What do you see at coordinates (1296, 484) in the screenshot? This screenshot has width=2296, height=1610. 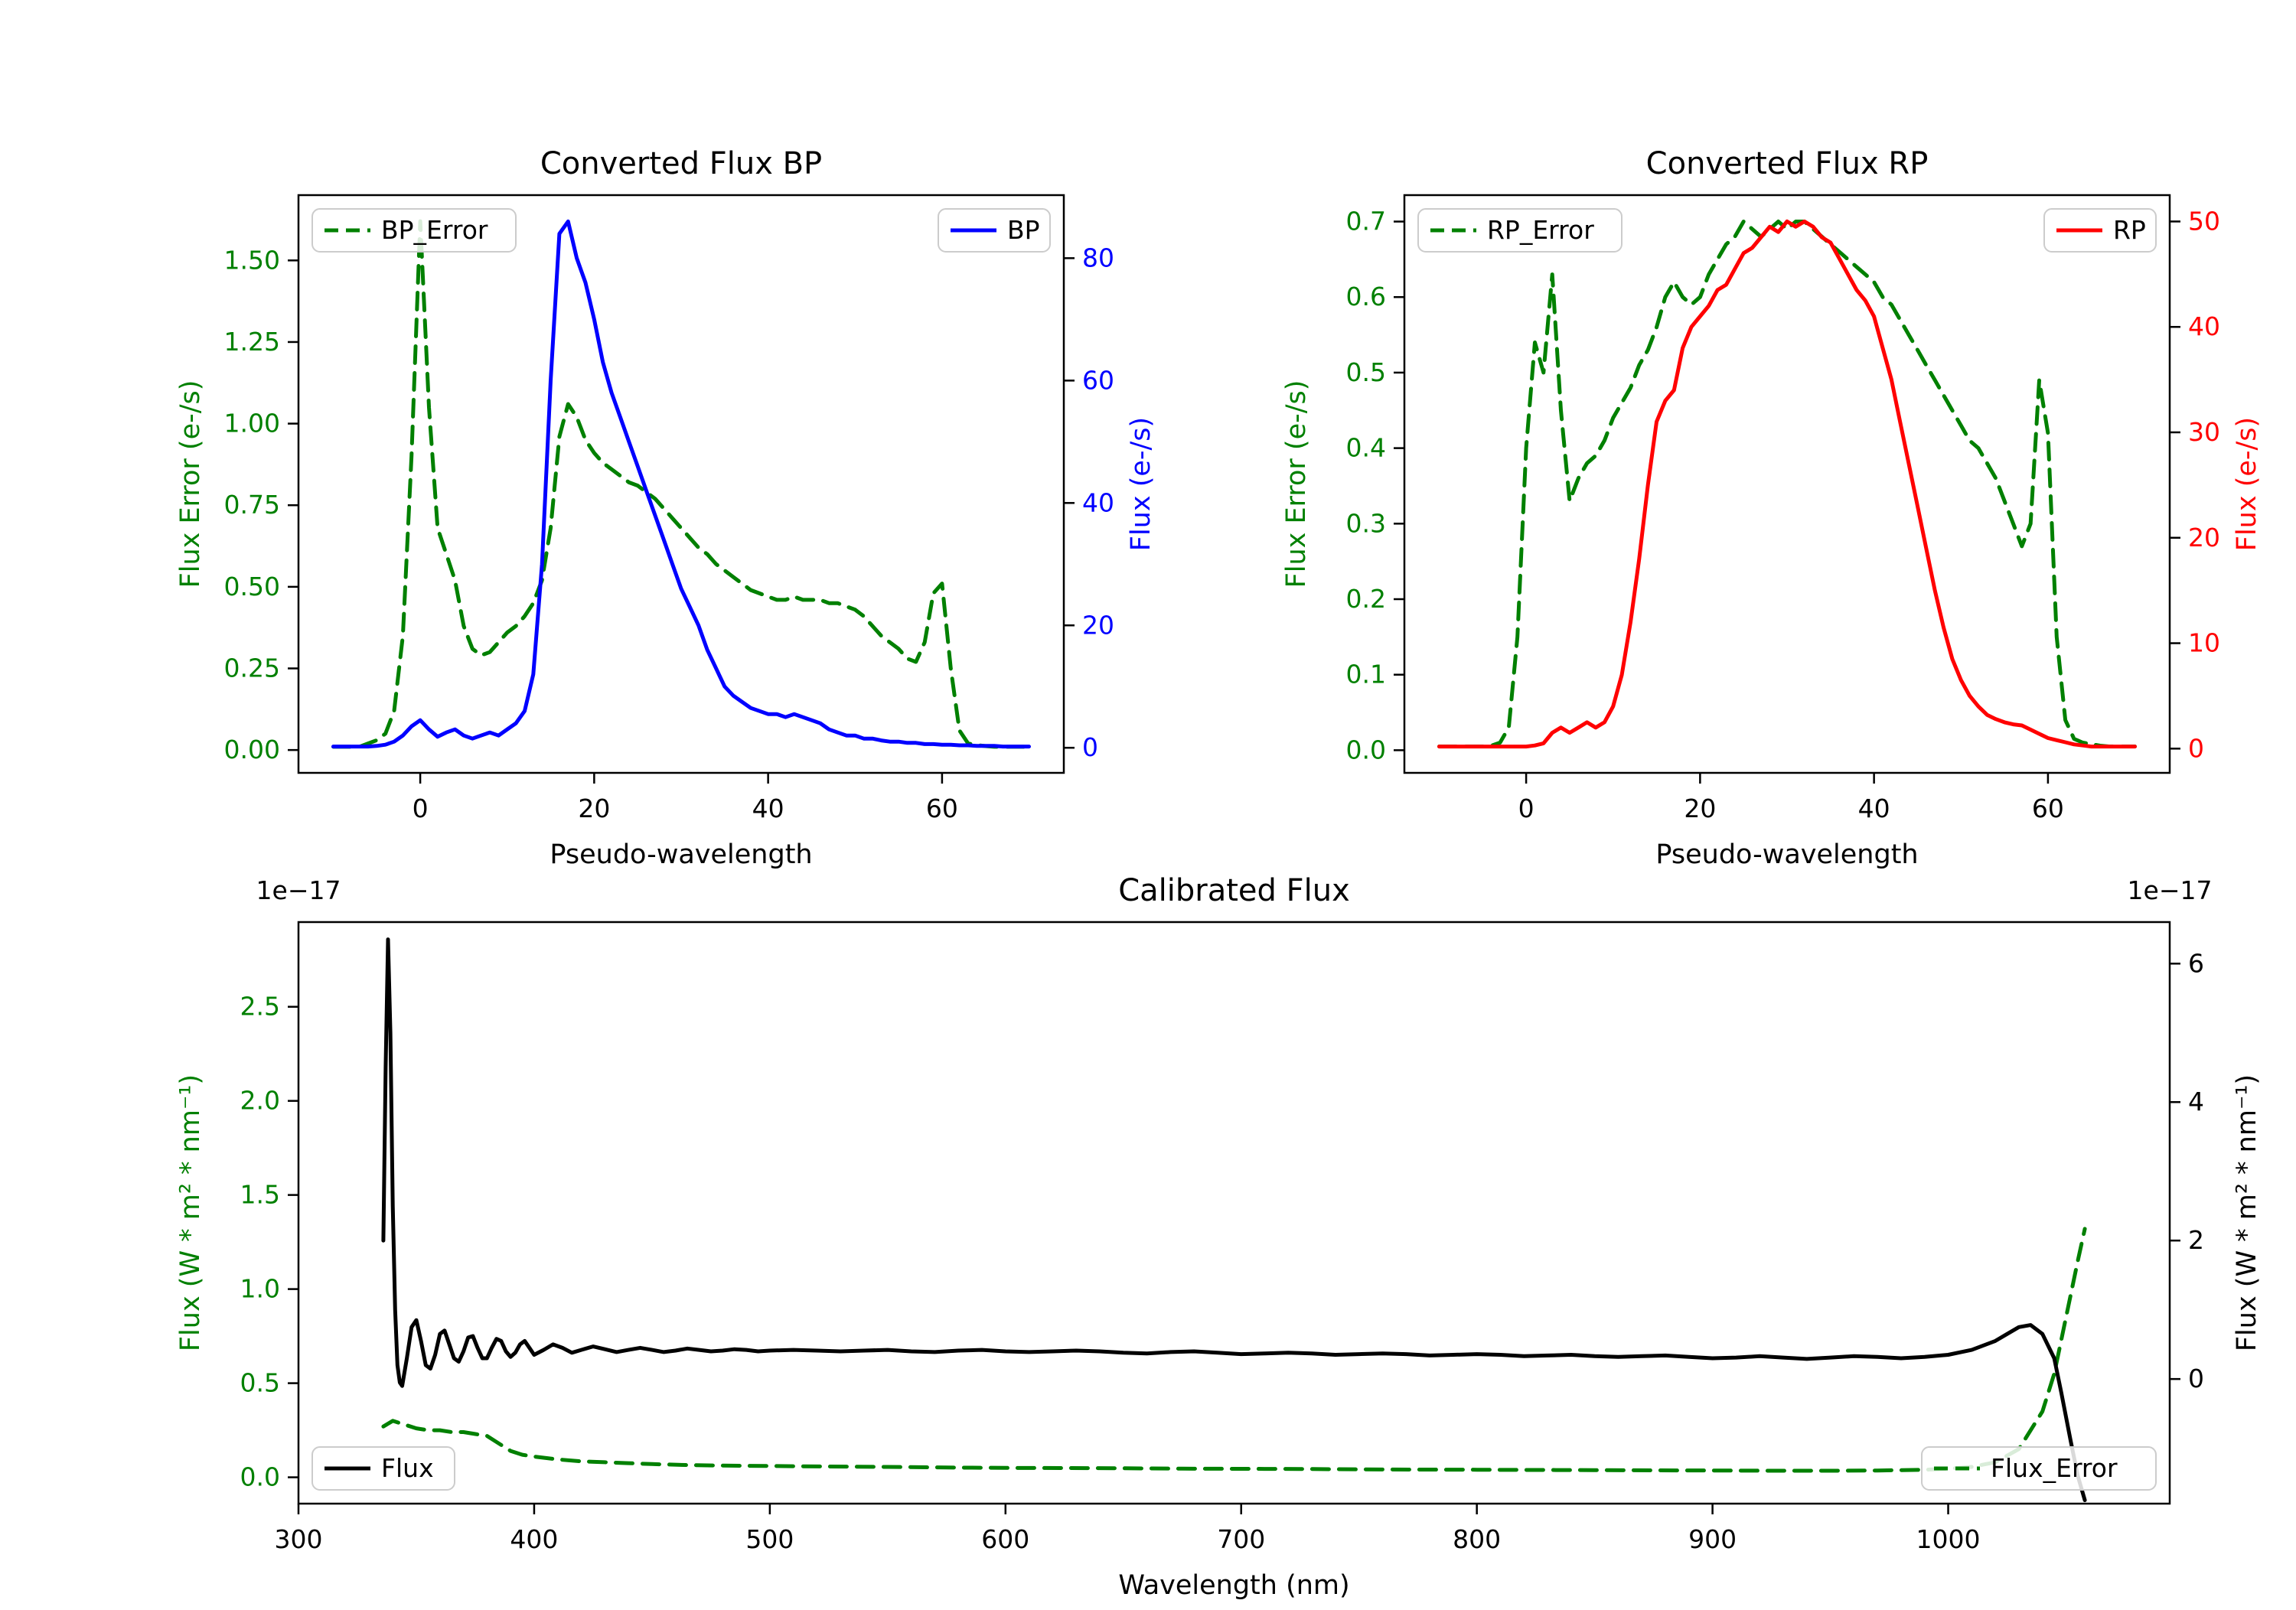 I see `rp-left-y-axis-label: Flux Error (e-/s)` at bounding box center [1296, 484].